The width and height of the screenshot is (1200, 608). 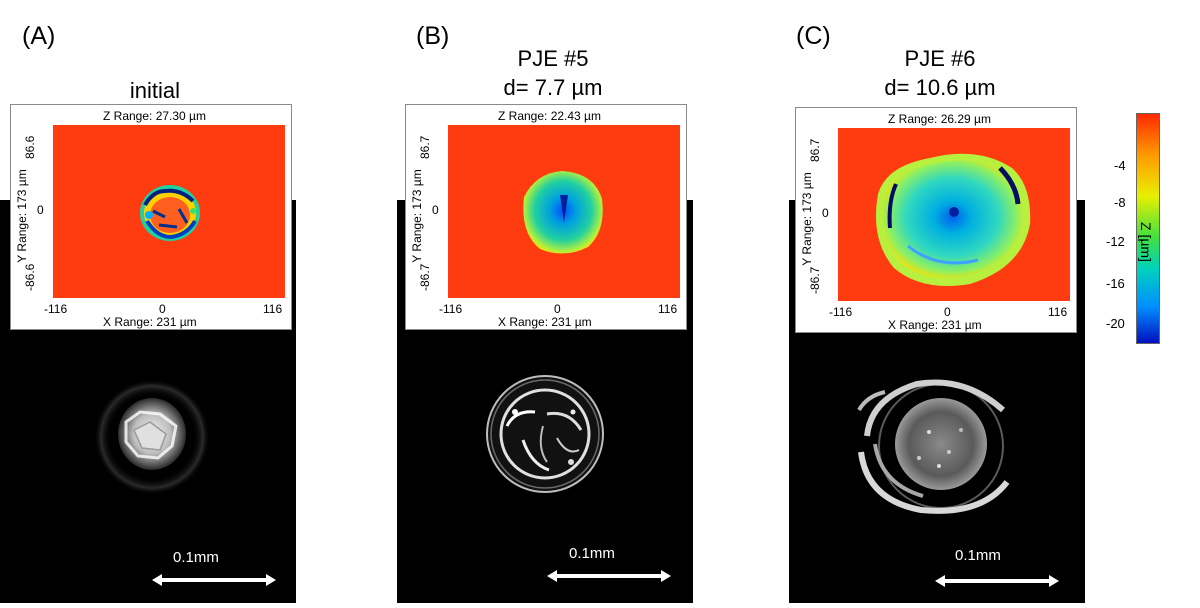 What do you see at coordinates (425, 277) in the screenshot?
I see `y-tick-bot-b: -86.7` at bounding box center [425, 277].